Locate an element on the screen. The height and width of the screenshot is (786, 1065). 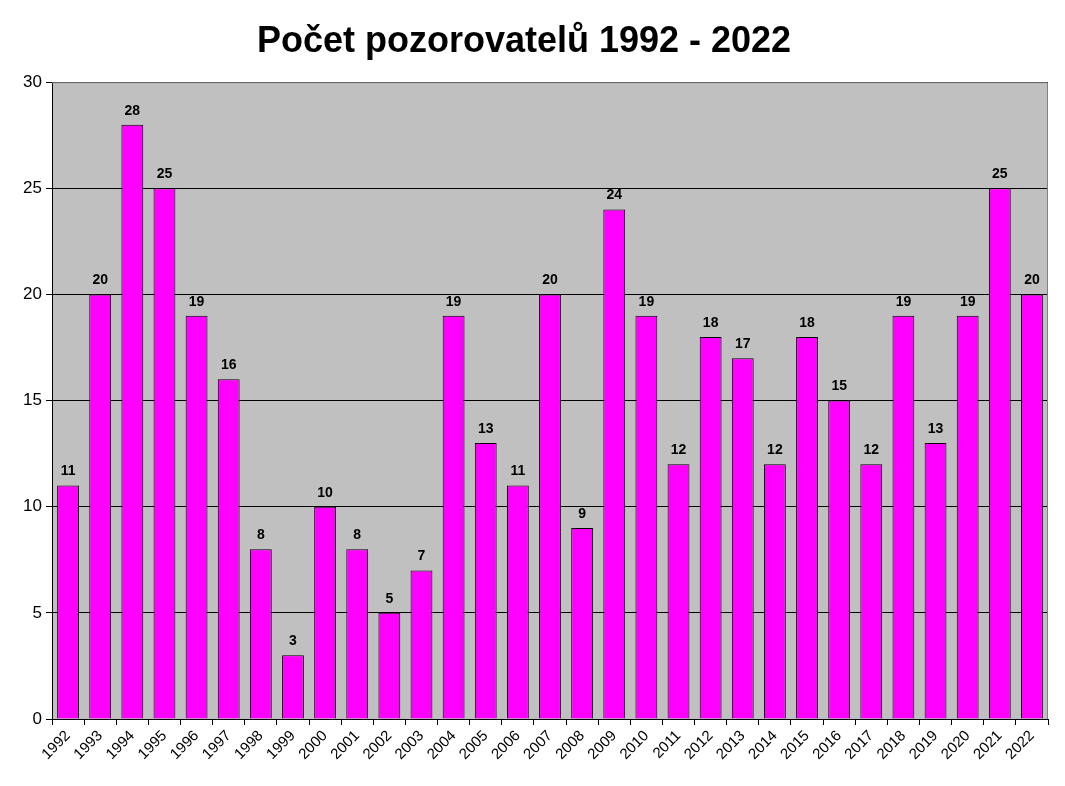
y-tick-label: 5 is located at coordinates (37, 612).